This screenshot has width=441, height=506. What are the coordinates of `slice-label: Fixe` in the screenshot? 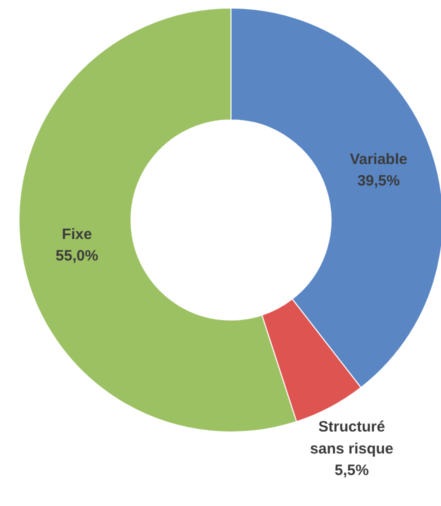 It's located at (77, 234).